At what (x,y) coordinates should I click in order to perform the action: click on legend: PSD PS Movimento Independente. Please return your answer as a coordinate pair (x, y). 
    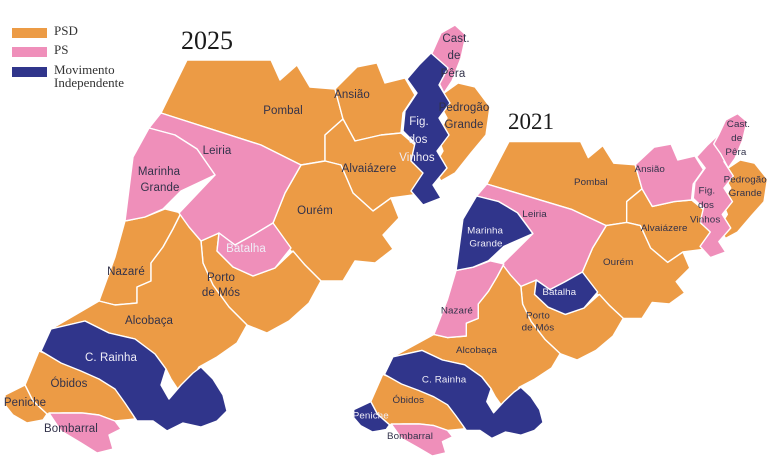
    Looking at the image, I should click on (92, 65).